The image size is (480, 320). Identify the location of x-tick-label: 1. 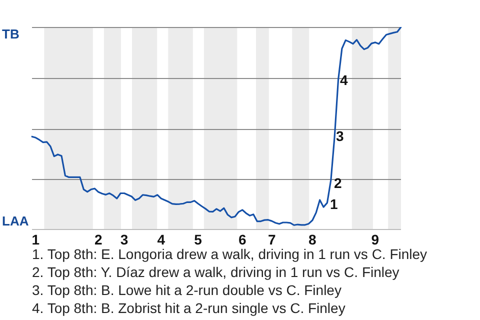
(36, 239).